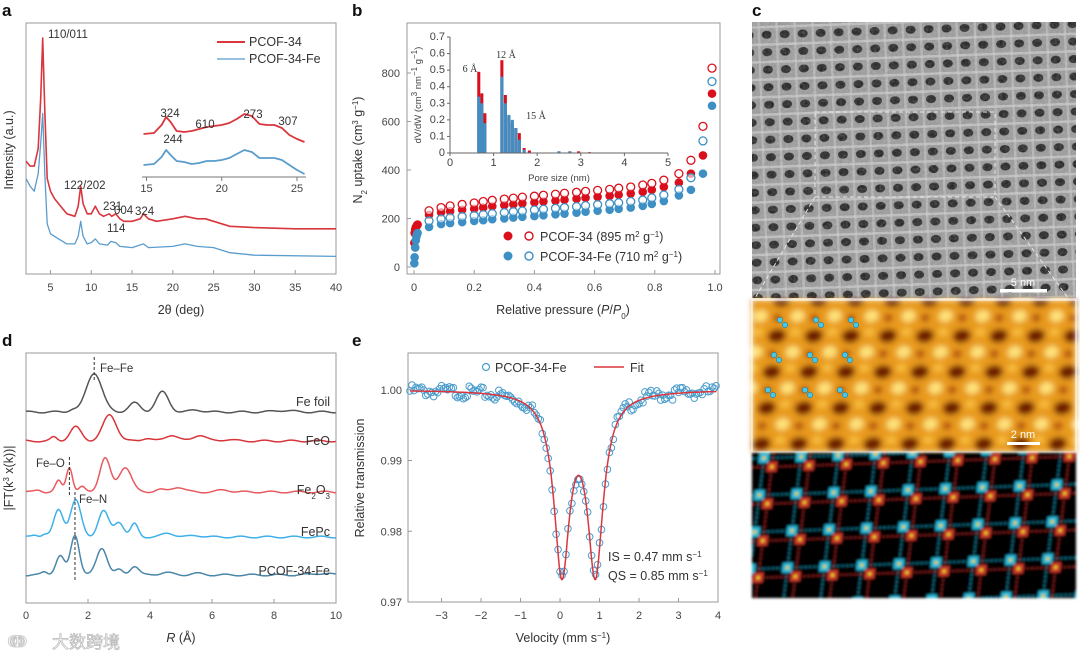  I want to click on x-tick-label: 15, so click(132, 288).